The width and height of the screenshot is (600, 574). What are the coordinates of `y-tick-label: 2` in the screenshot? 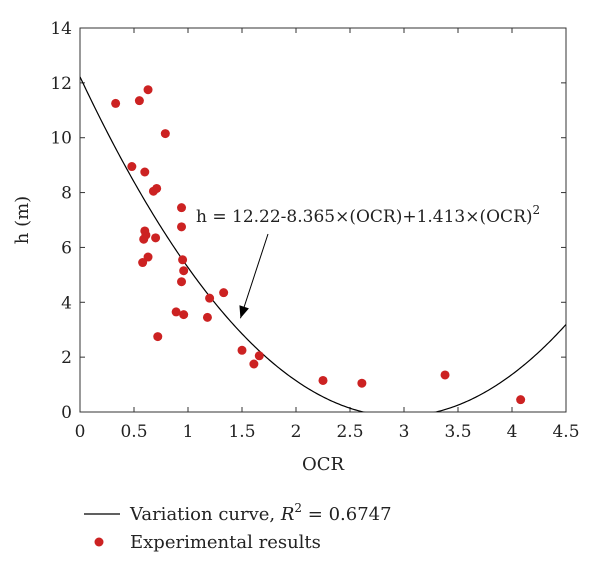 It's located at (66, 358).